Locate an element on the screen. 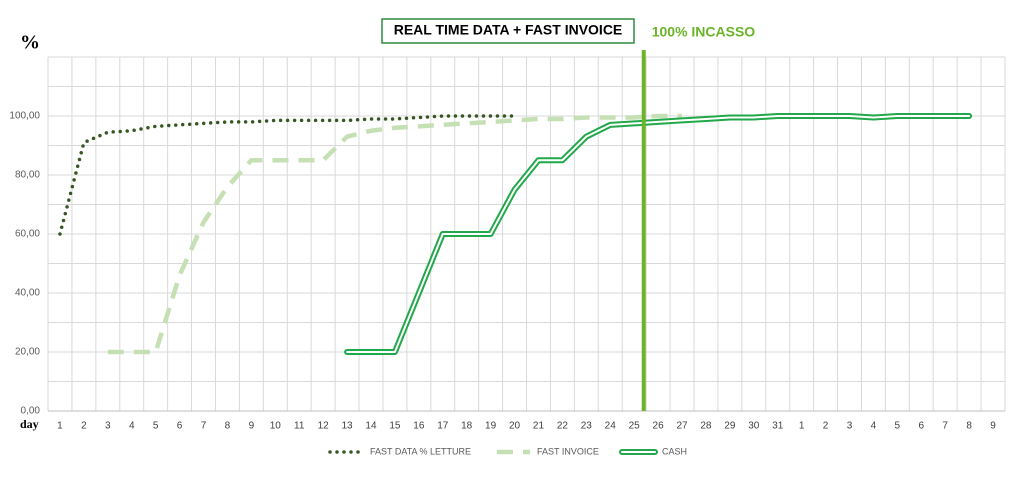  x-tick-label: 28 is located at coordinates (706, 426).